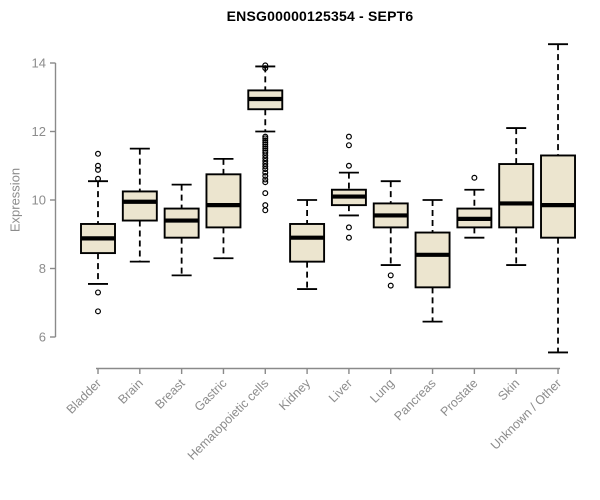  I want to click on boxplot-brain, so click(139, 205).